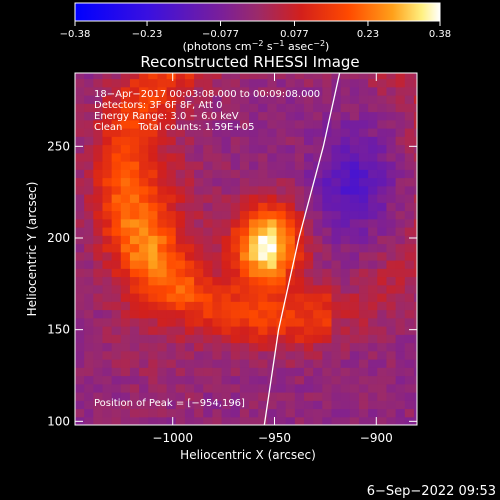  What do you see at coordinates (249, 62) in the screenshot?
I see `chart-title: Reconstructed RHESSI Image` at bounding box center [249, 62].